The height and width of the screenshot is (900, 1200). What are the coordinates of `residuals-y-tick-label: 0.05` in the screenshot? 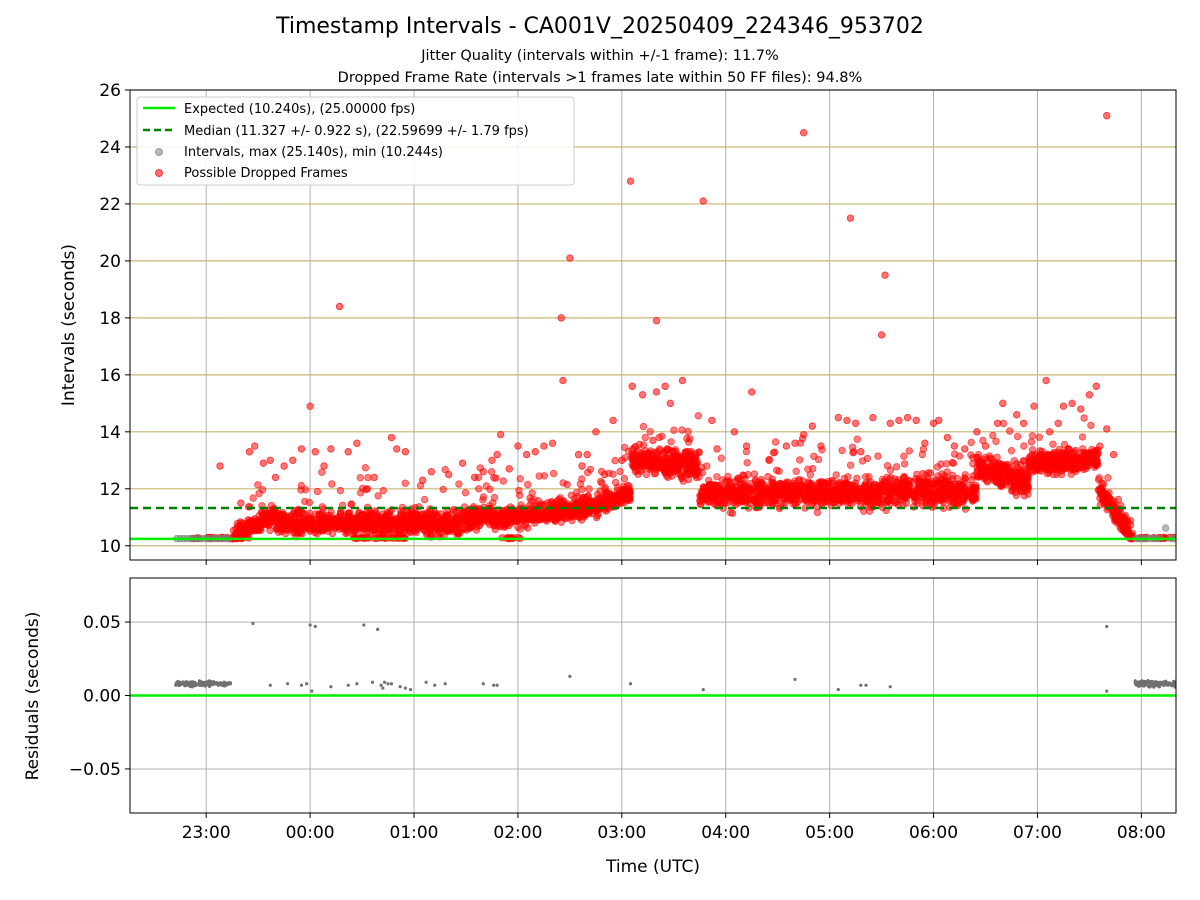 It's located at (102, 623).